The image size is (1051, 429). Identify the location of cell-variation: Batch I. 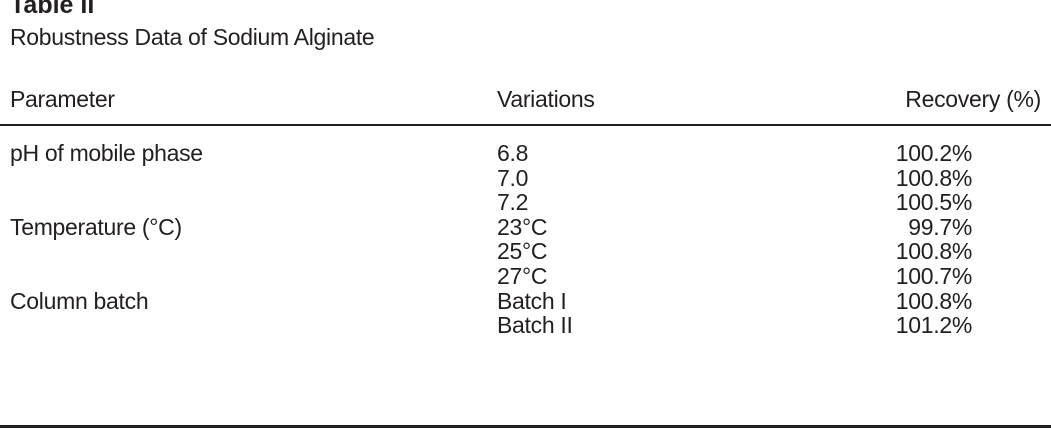
(532, 300).